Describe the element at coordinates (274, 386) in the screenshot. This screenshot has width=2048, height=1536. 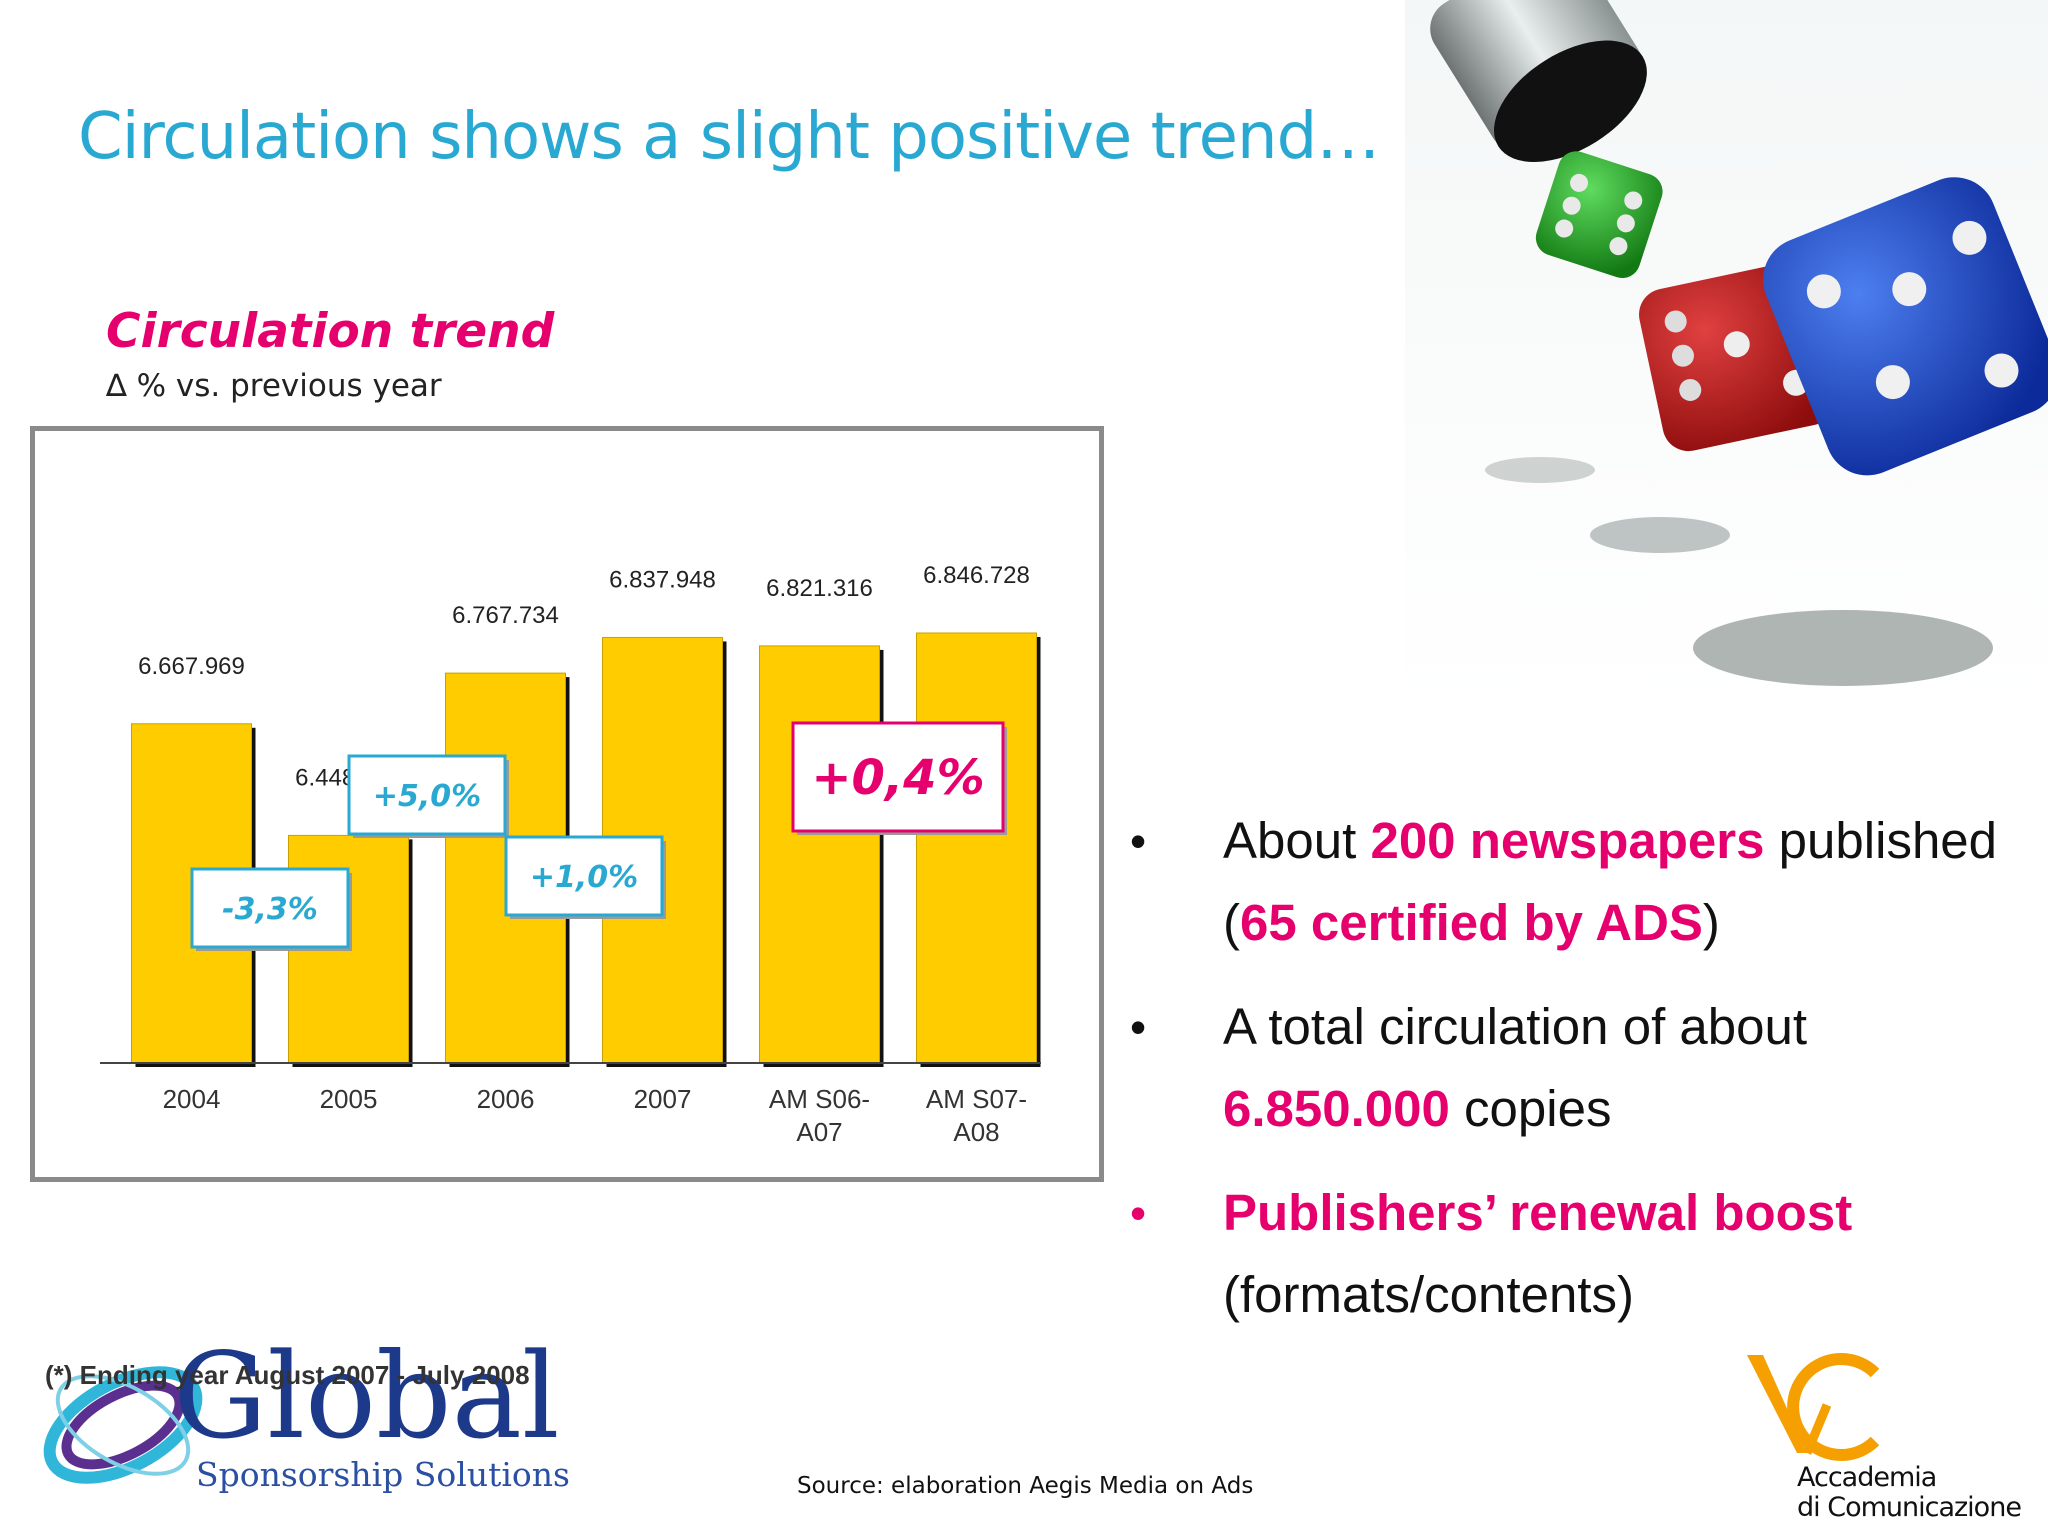
I see `chart-subtitle: ∆ % vs. previous year` at that location.